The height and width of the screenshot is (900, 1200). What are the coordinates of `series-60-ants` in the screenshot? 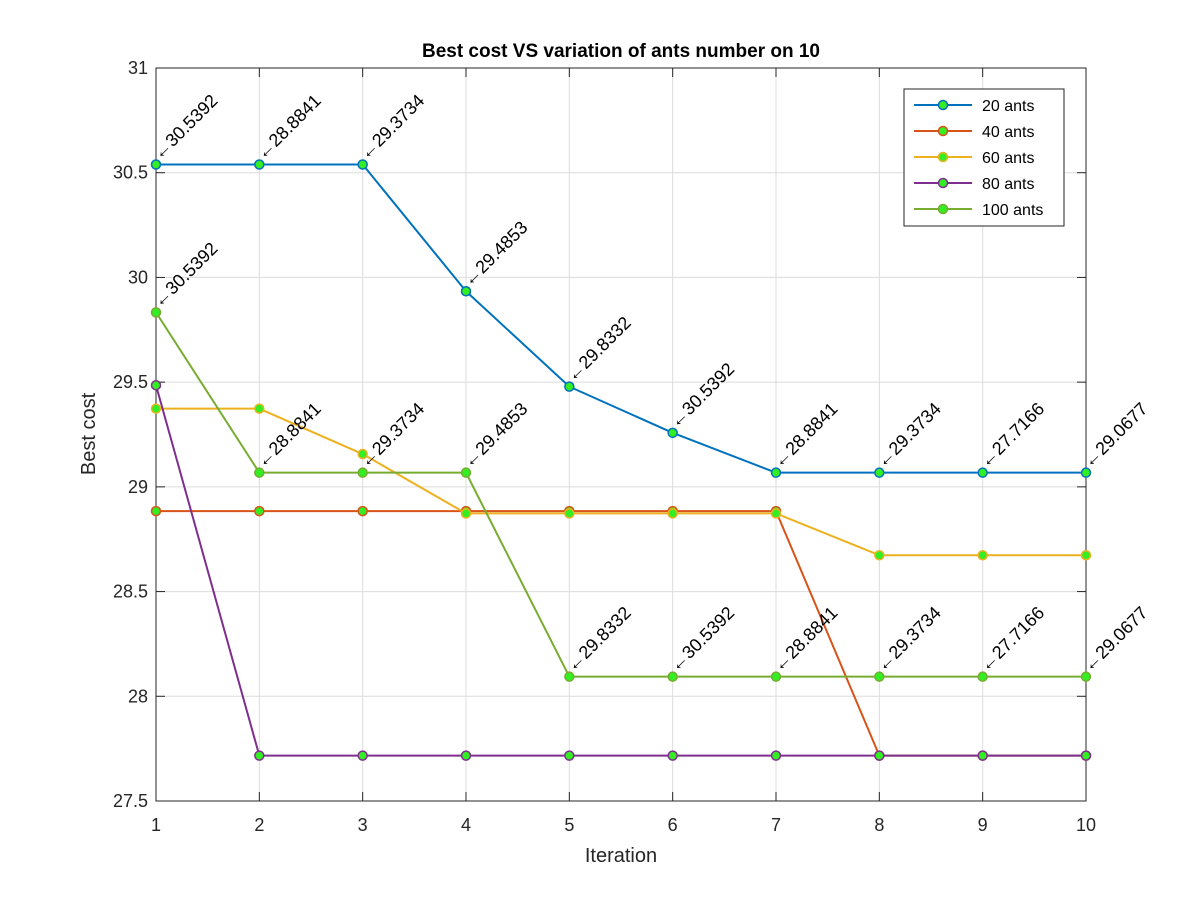 It's located at (621, 482).